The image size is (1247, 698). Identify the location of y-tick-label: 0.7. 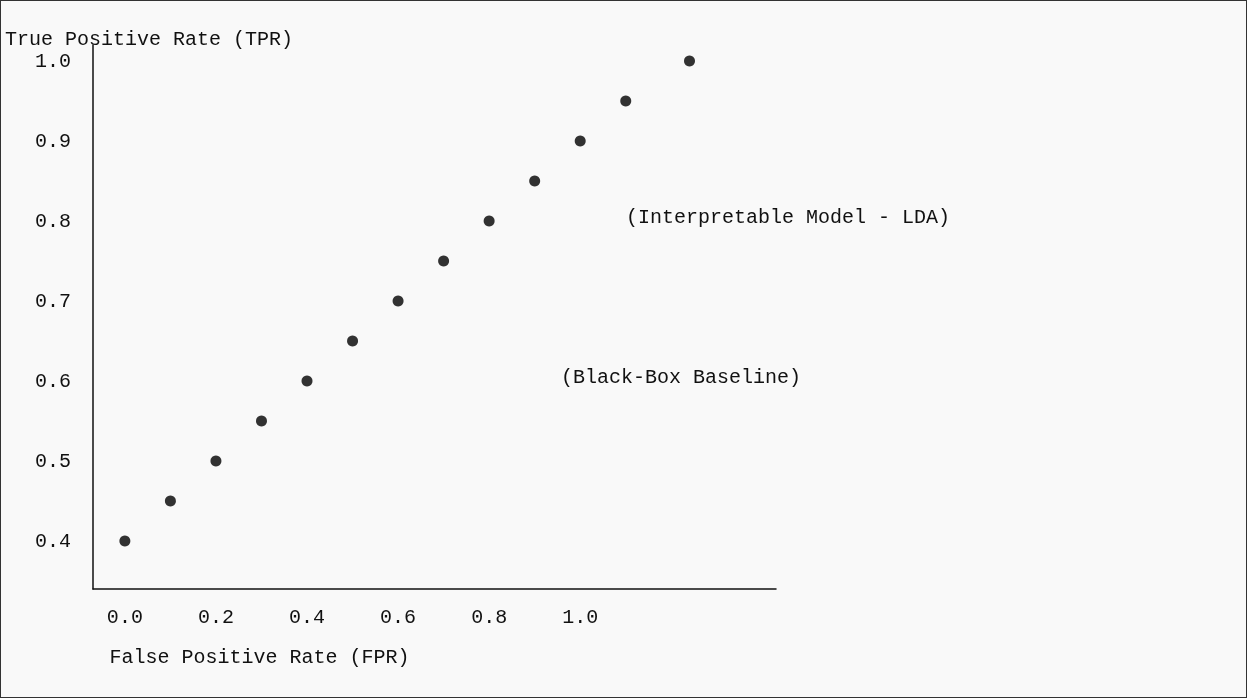
(52, 301).